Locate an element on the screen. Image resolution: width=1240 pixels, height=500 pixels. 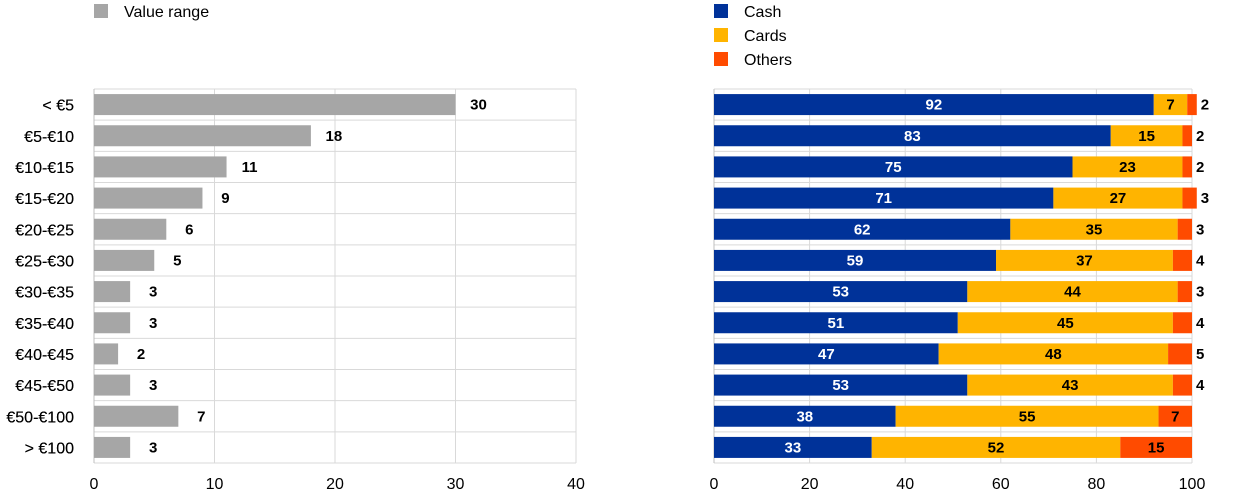
data-label: 11 is located at coordinates (250, 167).